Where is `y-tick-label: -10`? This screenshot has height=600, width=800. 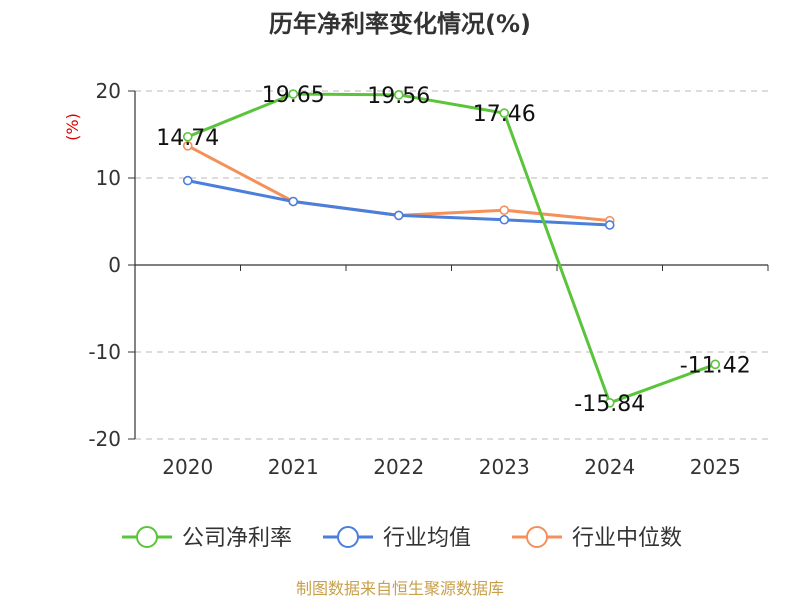 y-tick-label: -10 is located at coordinates (104, 352).